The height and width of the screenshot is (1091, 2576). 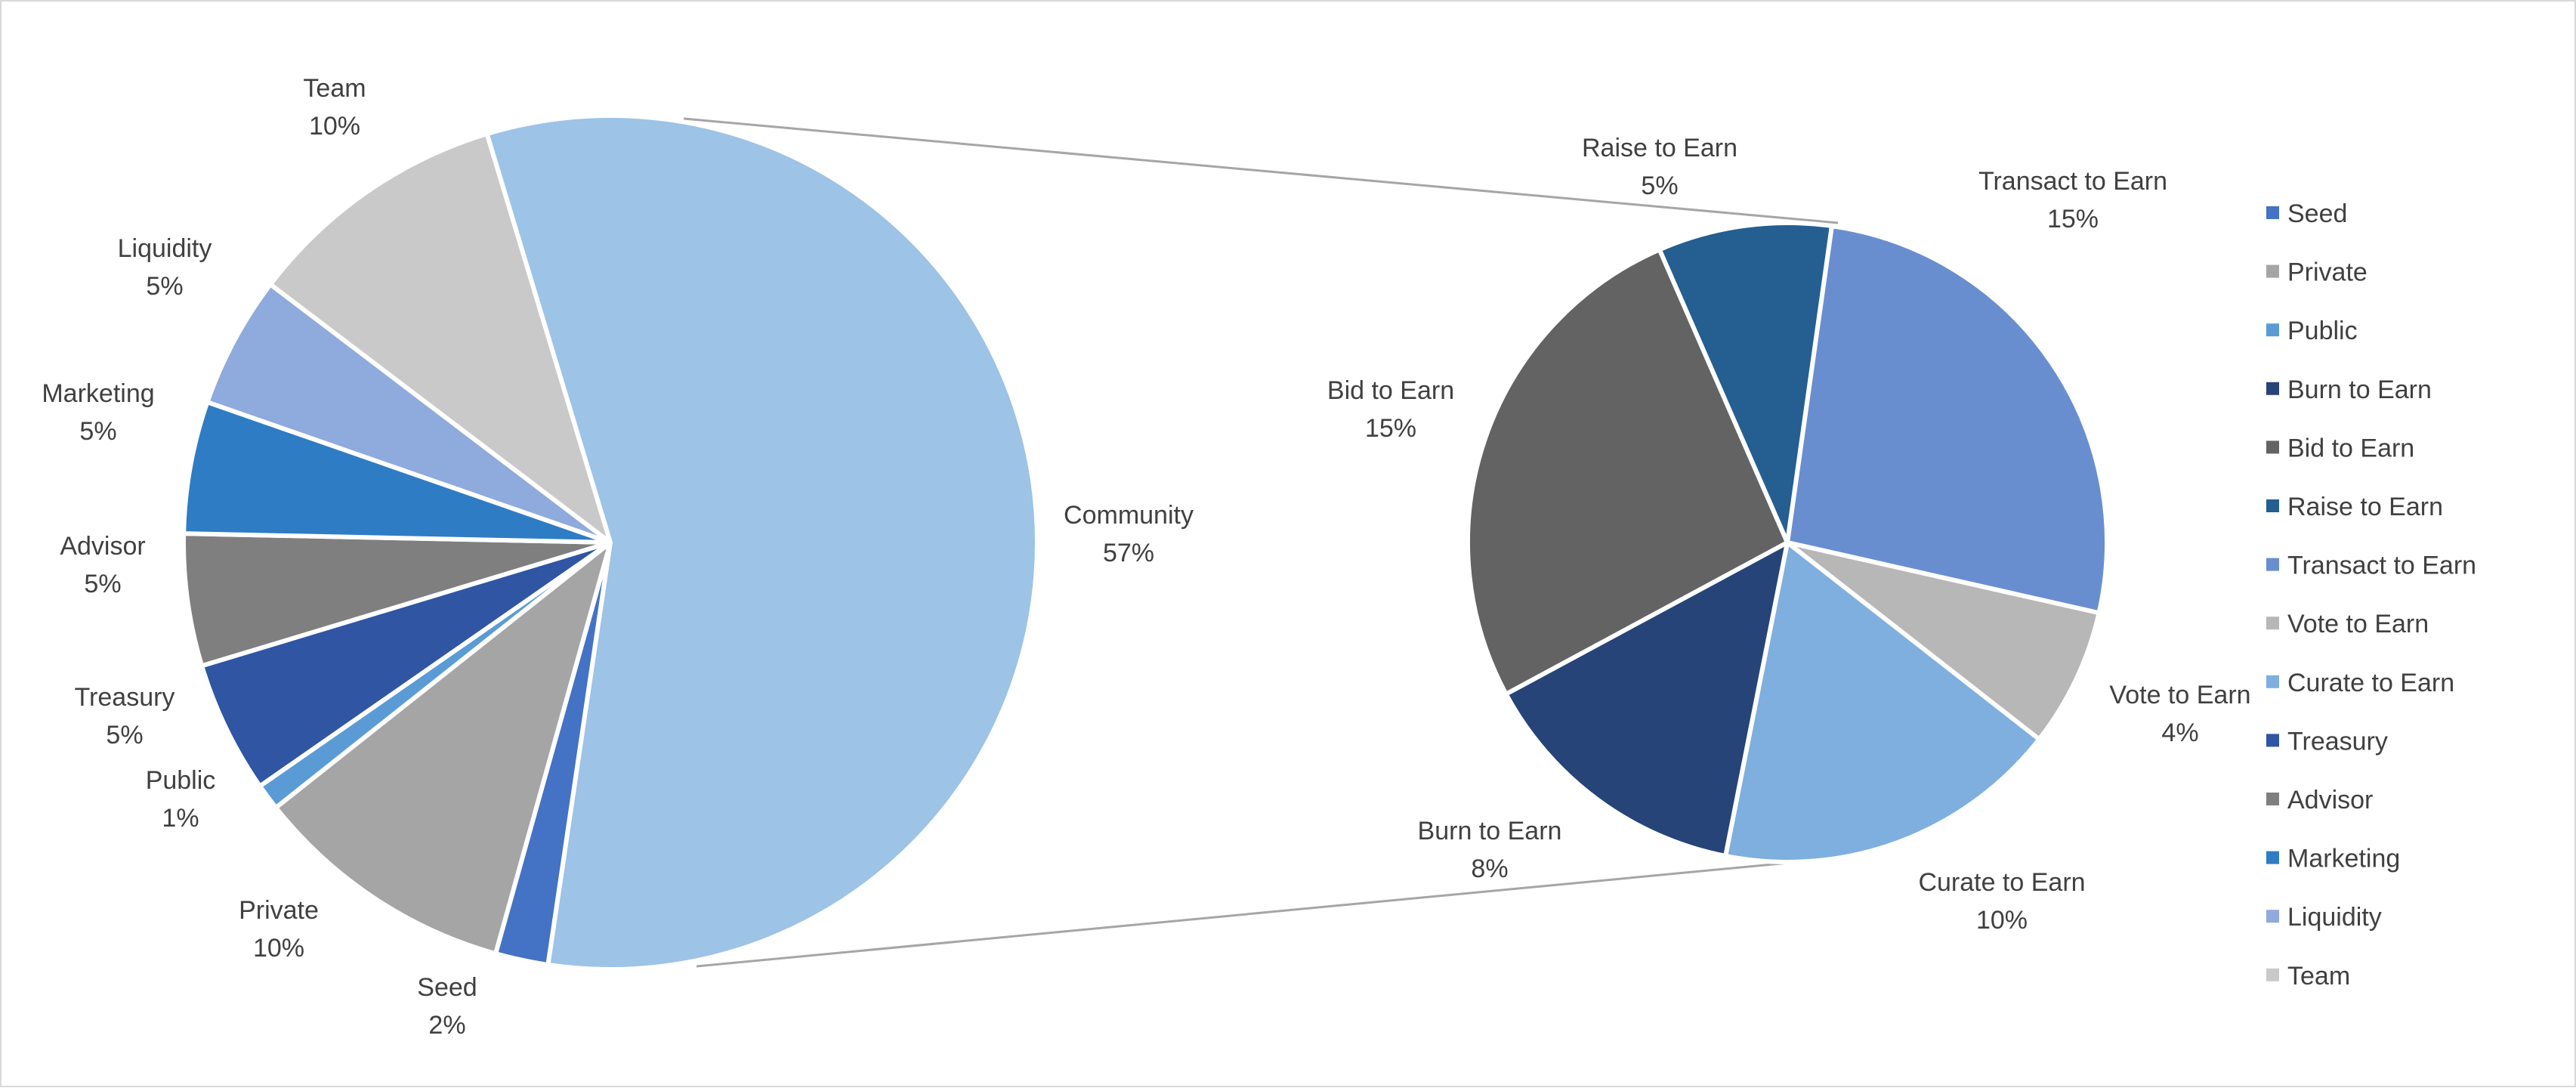 What do you see at coordinates (2272, 681) in the screenshot?
I see `legend-swatch-curate-to-earn` at bounding box center [2272, 681].